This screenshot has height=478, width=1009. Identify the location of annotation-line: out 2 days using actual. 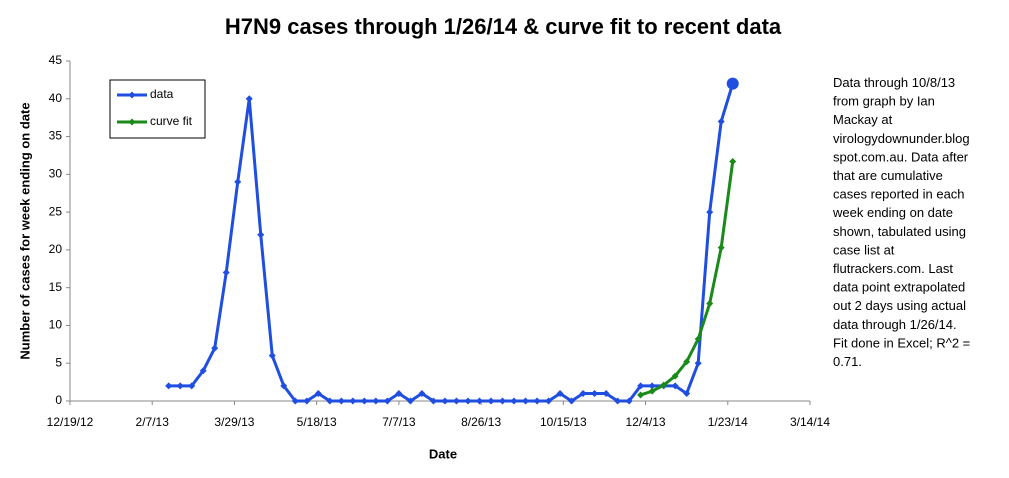
(899, 305).